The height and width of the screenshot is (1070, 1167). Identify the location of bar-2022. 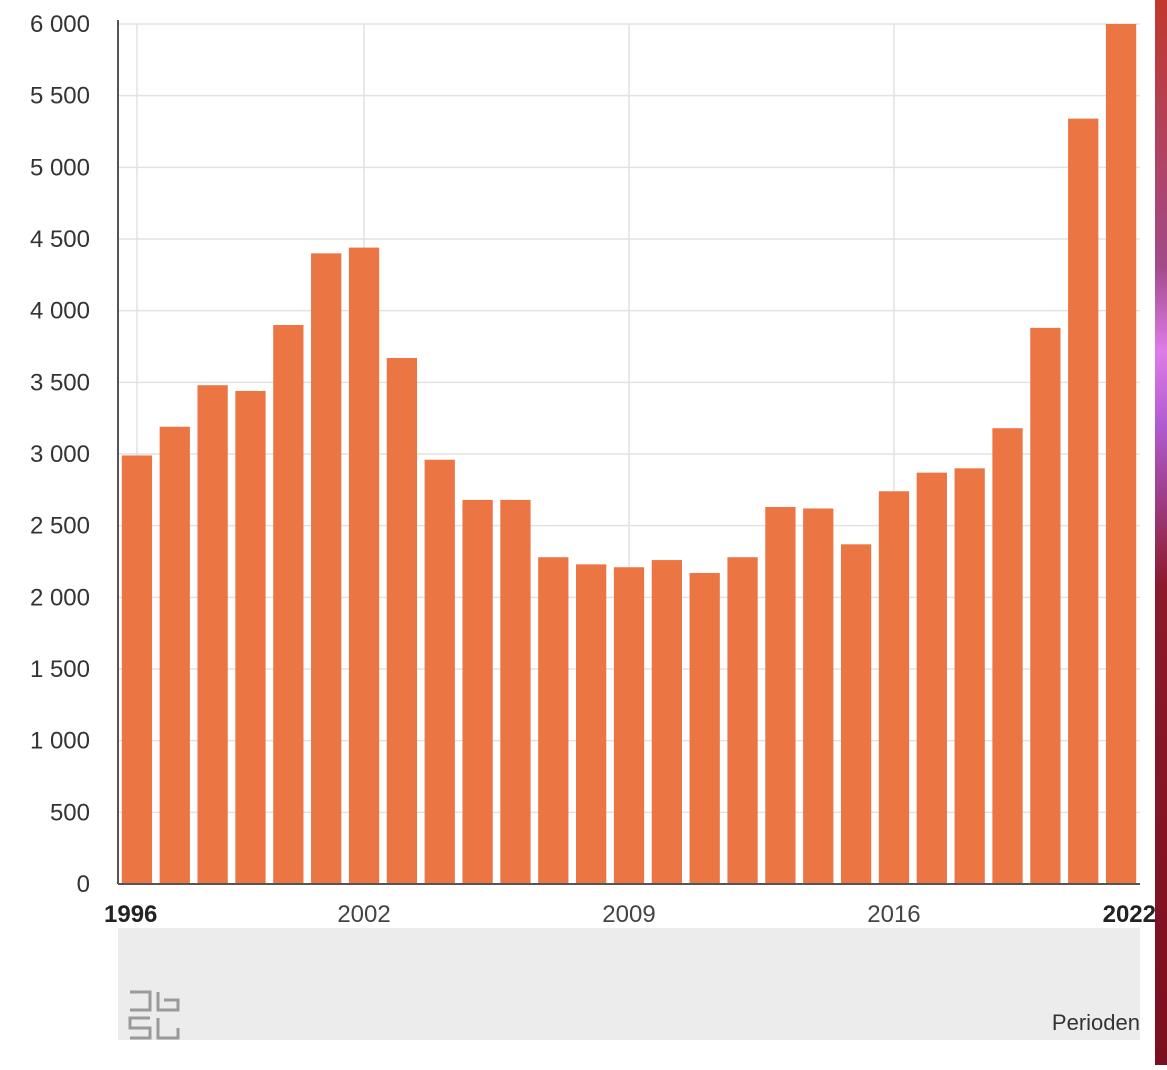
(1121, 454).